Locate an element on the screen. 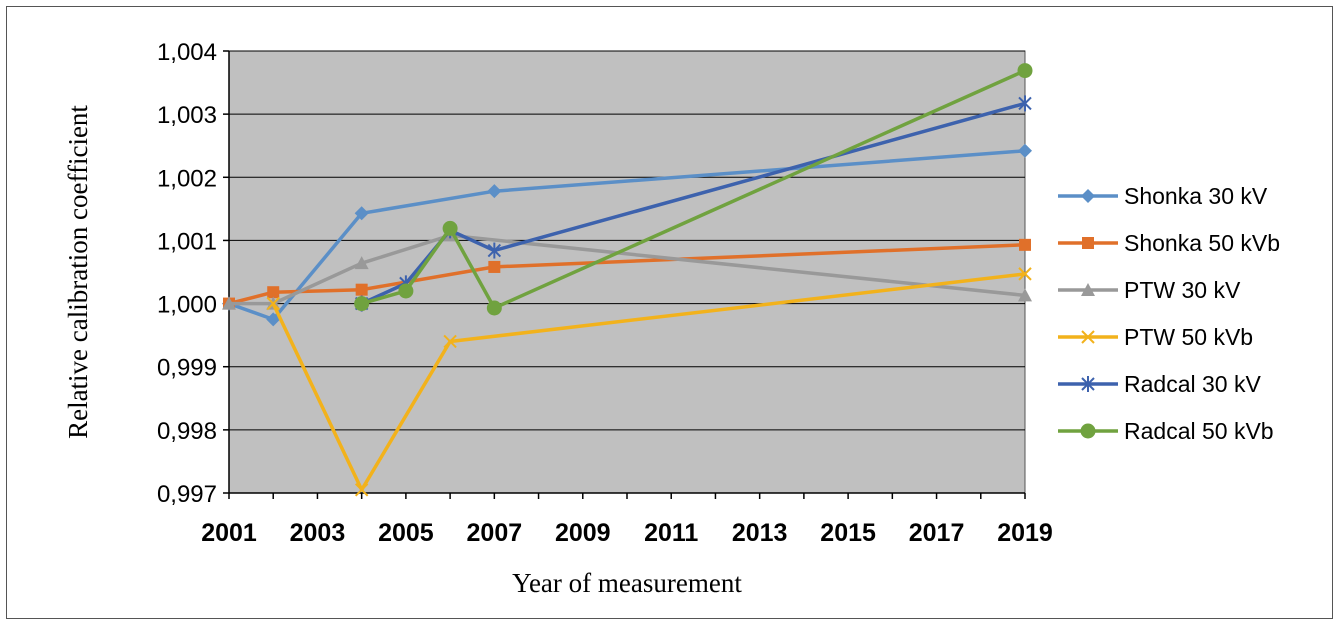 Image resolution: width=1341 pixels, height=629 pixels. x-tick-label: 2007 is located at coordinates (495, 533).